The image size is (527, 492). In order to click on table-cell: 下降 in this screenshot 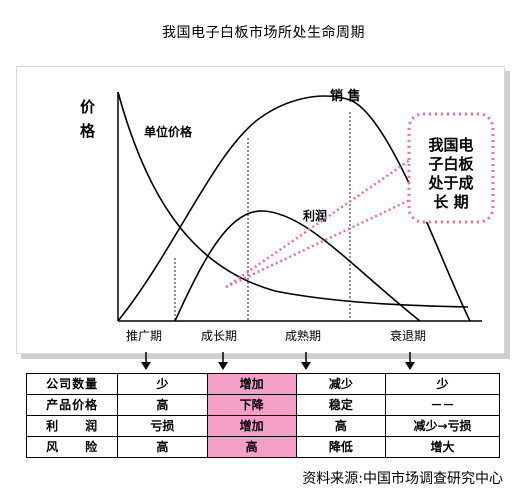, I will do `click(251, 405)`.